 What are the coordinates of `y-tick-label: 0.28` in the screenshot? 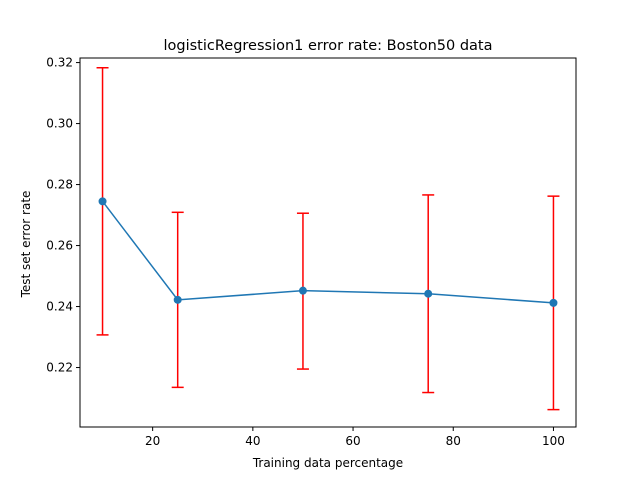 It's located at (59, 185).